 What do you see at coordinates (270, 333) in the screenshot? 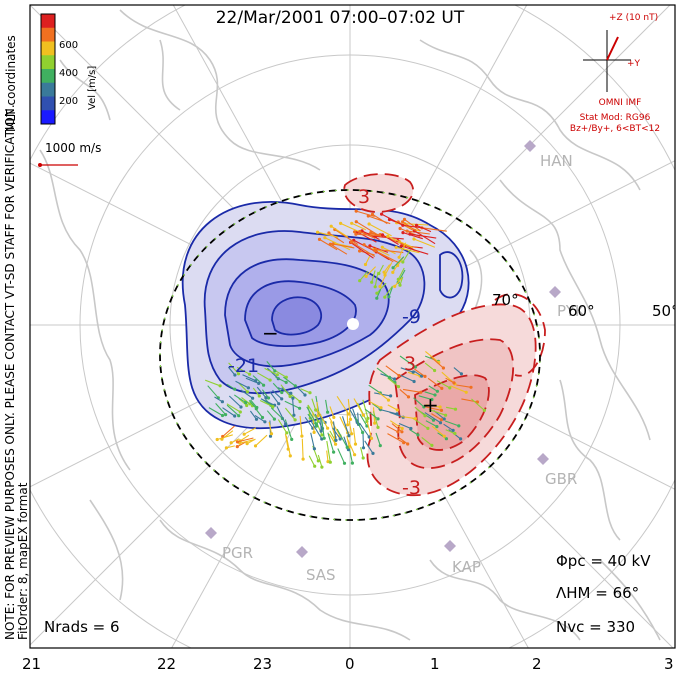
I see `potential-min-marker: −` at bounding box center [270, 333].